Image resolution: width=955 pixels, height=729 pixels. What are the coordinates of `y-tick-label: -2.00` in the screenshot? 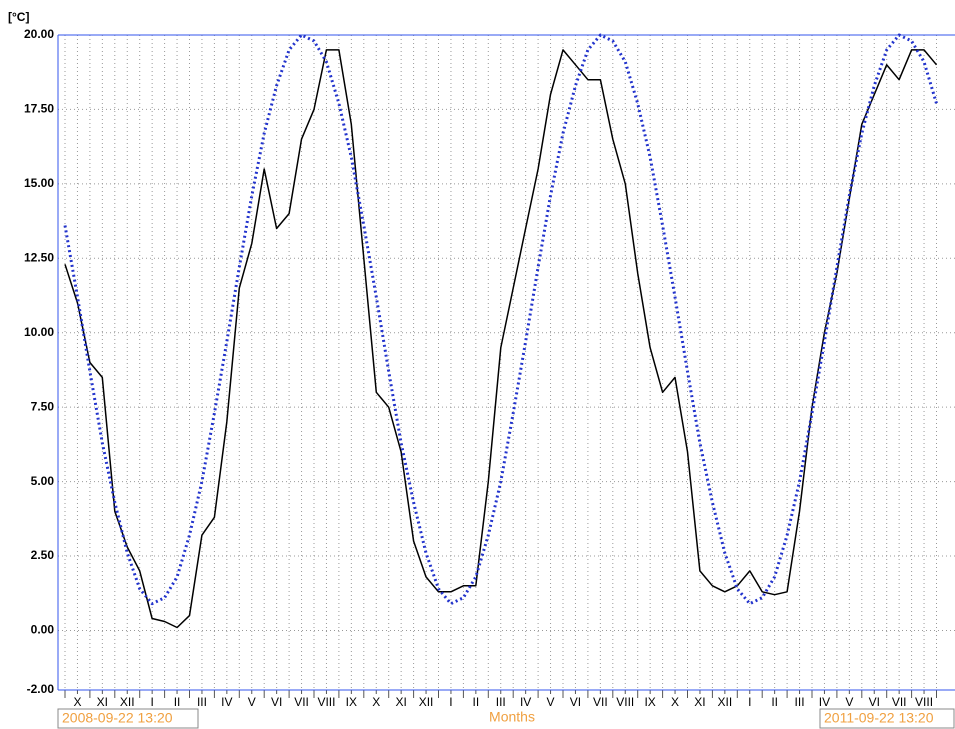 It's located at (41, 689).